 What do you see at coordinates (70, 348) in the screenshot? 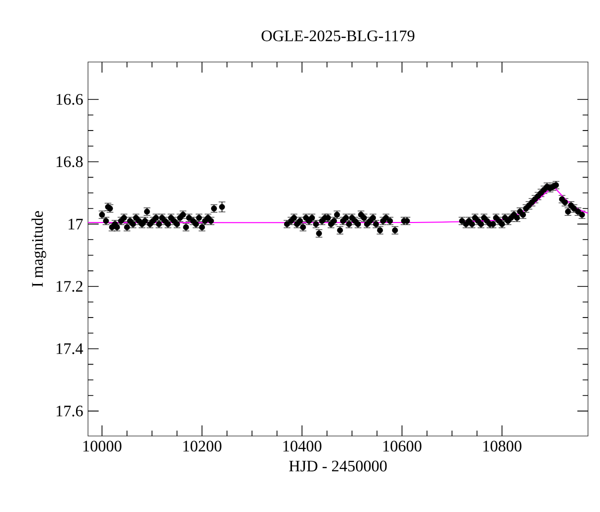
I see `y-tick-label: 17.4` at bounding box center [70, 348].